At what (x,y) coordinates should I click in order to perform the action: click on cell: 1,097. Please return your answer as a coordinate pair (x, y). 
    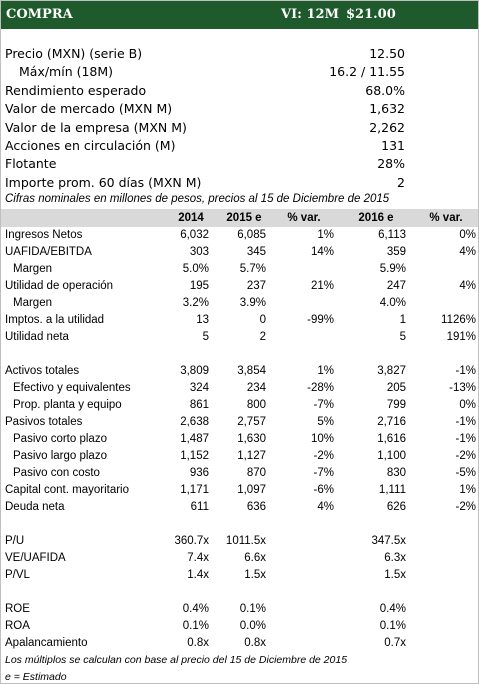
    Looking at the image, I should click on (251, 490).